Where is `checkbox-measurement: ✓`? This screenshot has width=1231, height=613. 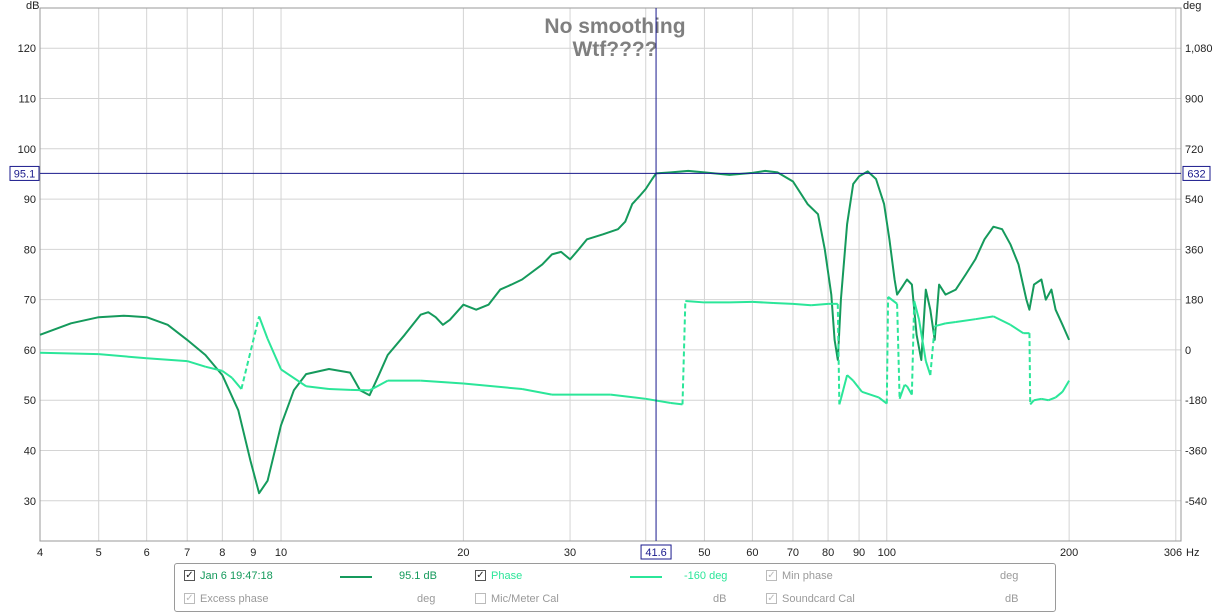
checkbox-measurement: ✓ is located at coordinates (189, 575).